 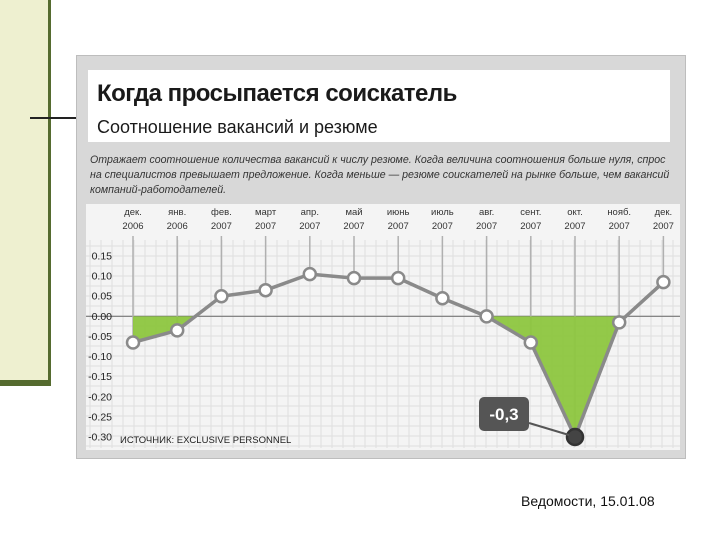 I want to click on chart-title: Когда просыпается соискатель, so click(x=277, y=93).